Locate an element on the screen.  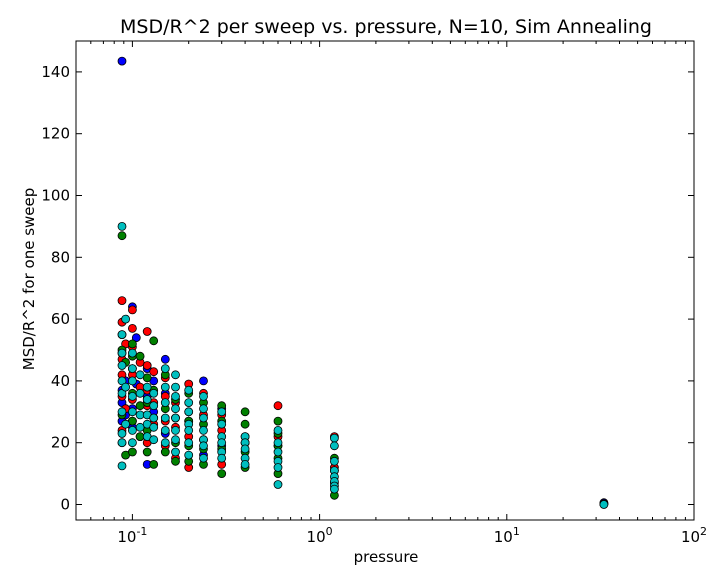
x-axis-label: pressure is located at coordinates (386, 557).